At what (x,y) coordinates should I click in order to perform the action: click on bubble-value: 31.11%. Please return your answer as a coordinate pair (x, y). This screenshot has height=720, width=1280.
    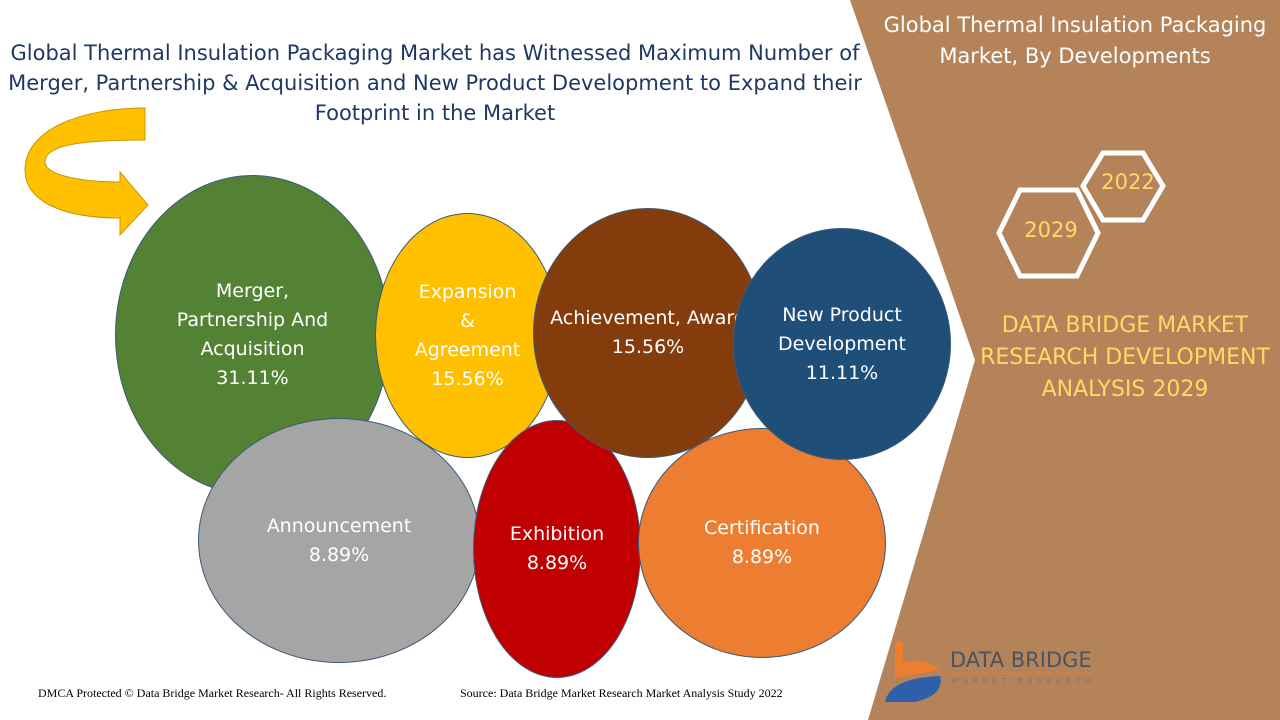
    Looking at the image, I should click on (252, 378).